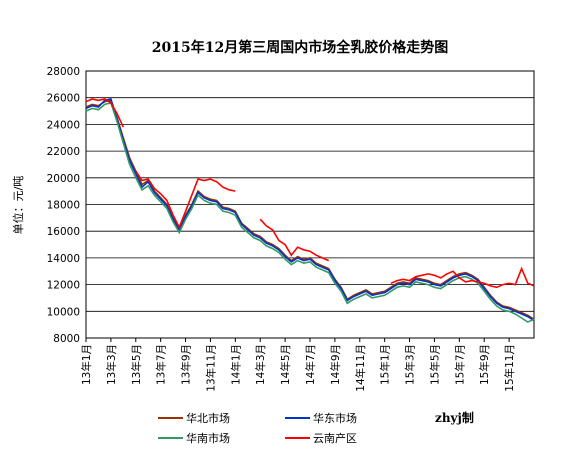 The width and height of the screenshot is (581, 452). I want to click on x-tick-label: 15年9月, so click(484, 364).